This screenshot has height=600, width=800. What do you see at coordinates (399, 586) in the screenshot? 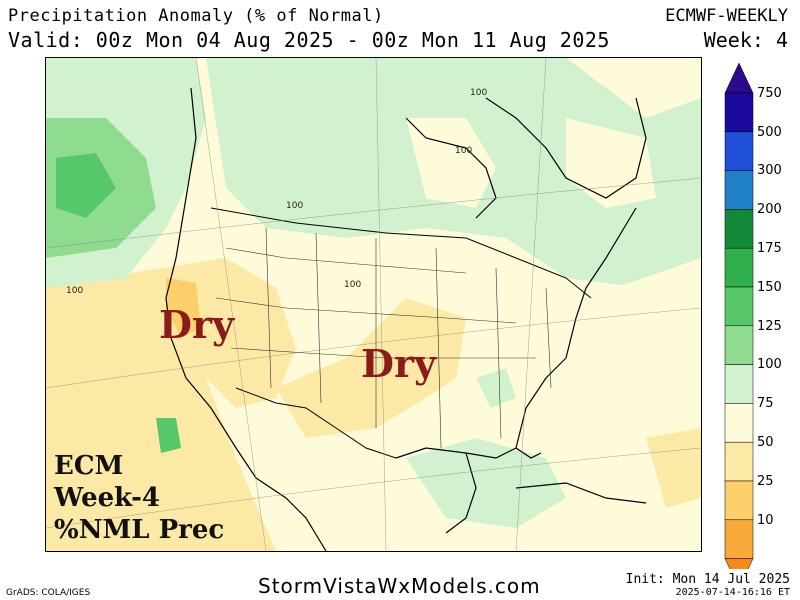
I see `site-name: StormVistaWxModels.com` at bounding box center [399, 586].